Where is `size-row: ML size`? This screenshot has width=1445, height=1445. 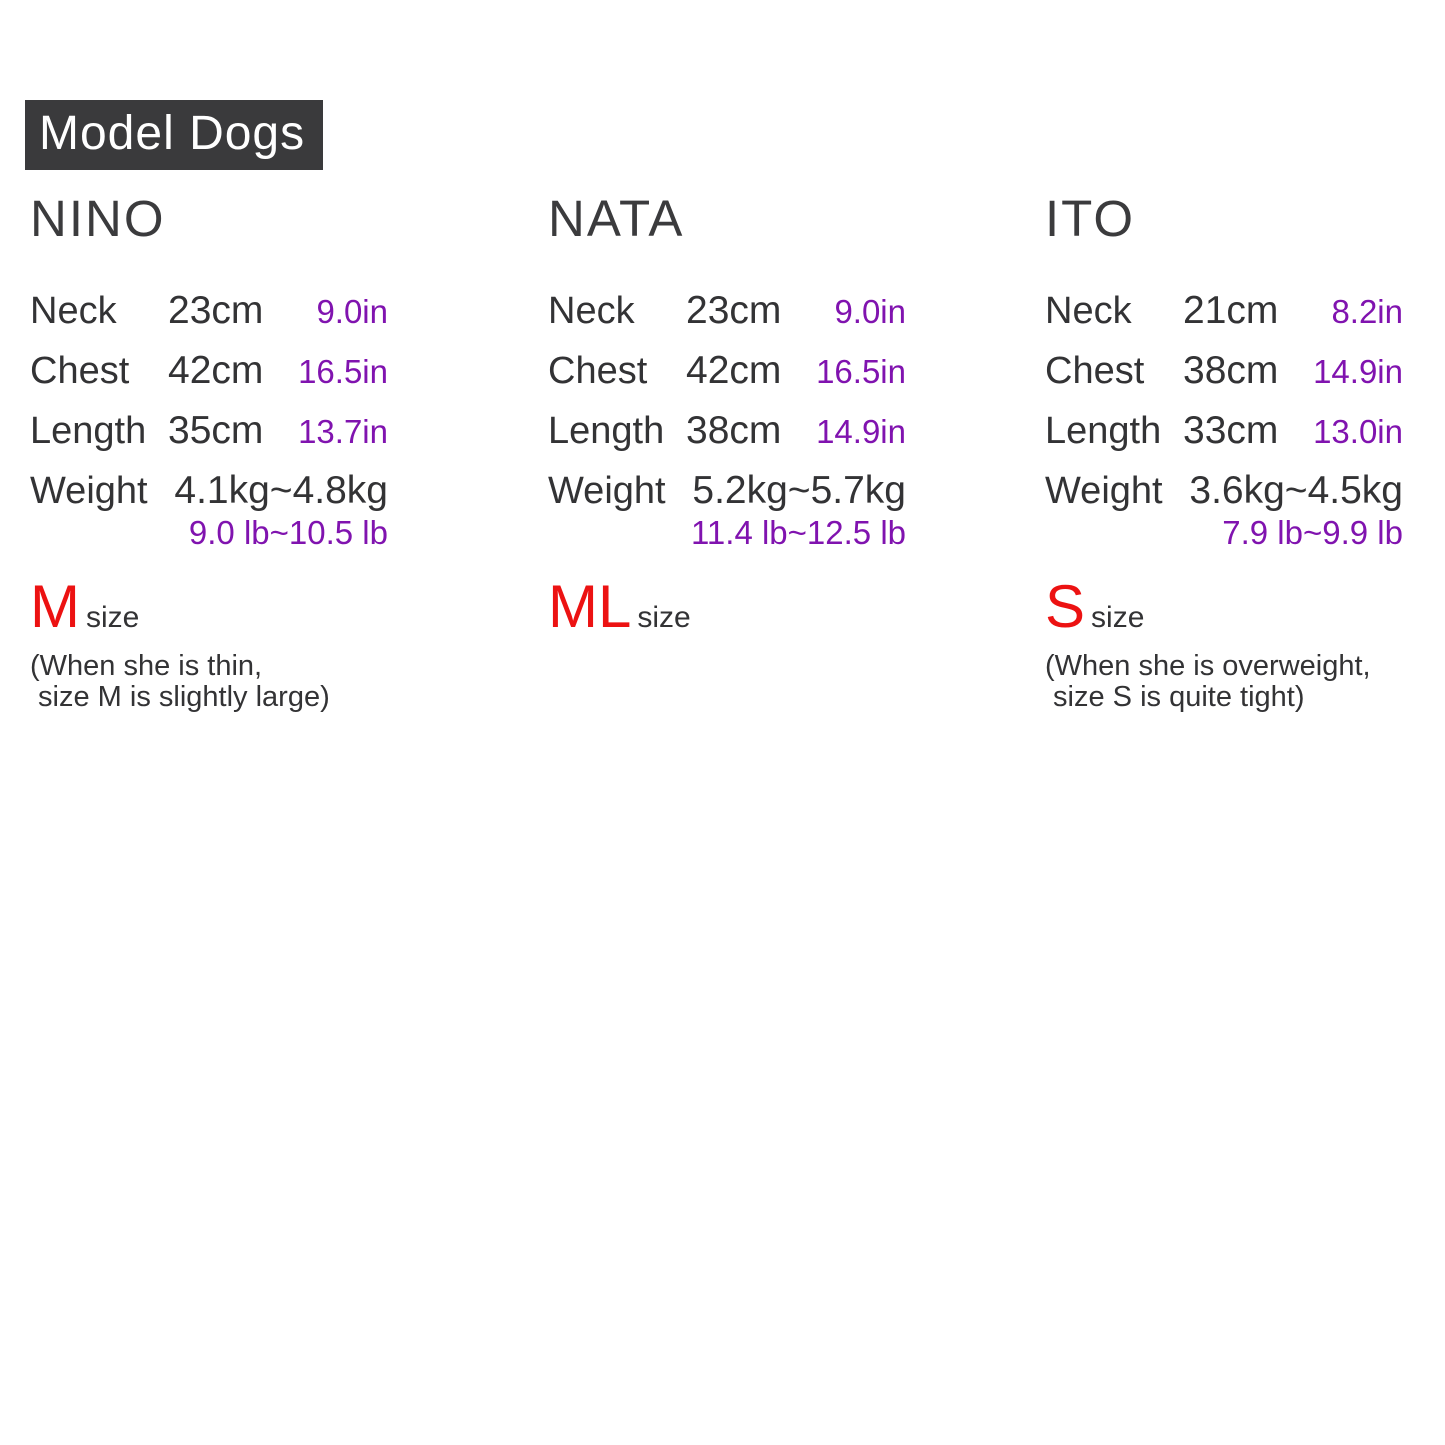 size-row: ML size is located at coordinates (727, 606).